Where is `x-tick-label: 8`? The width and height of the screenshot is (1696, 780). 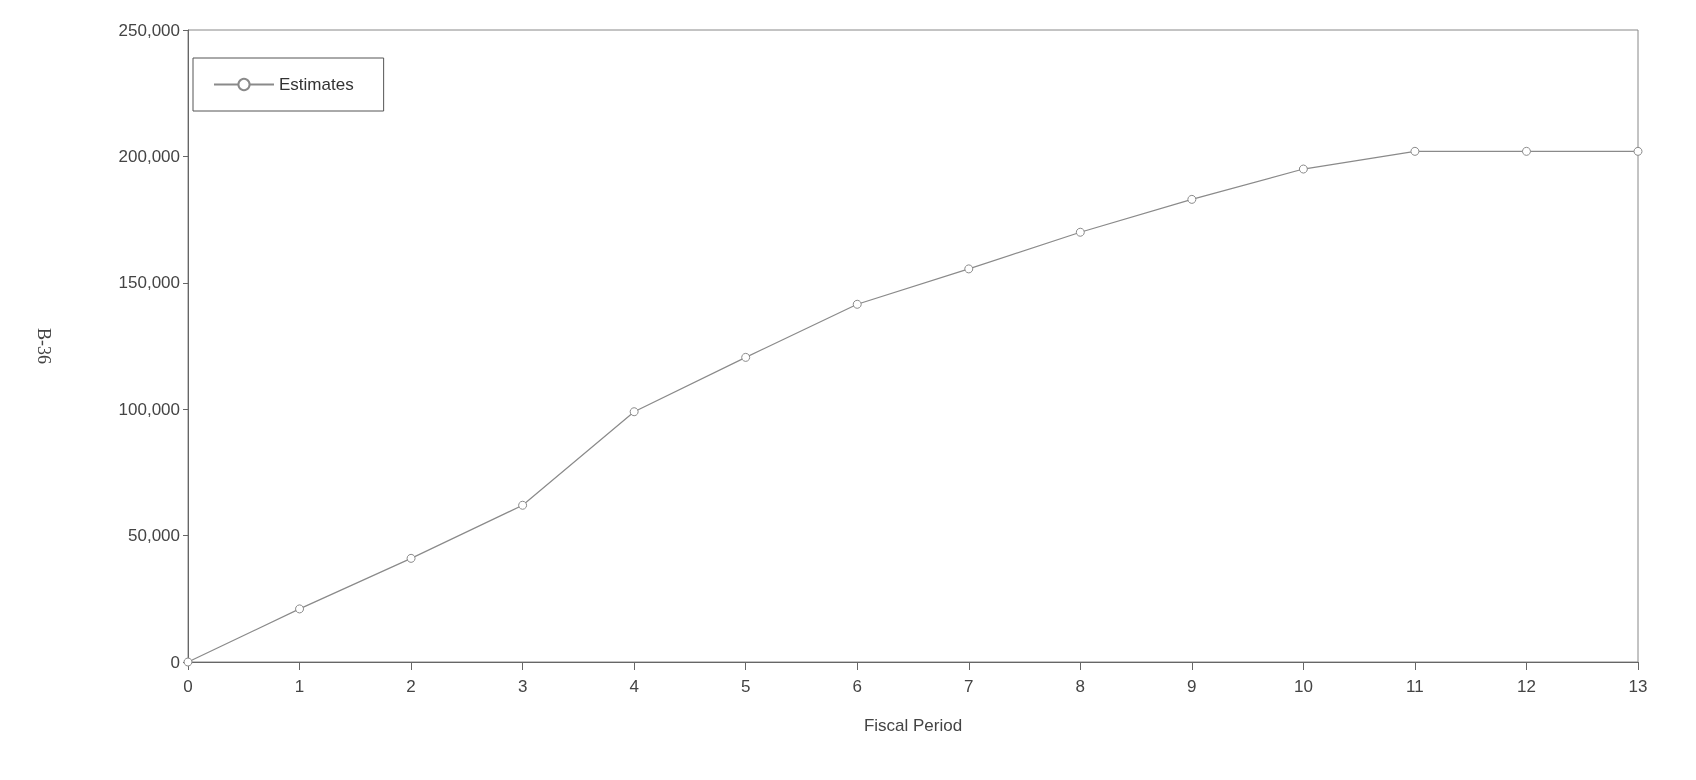 x-tick-label: 8 is located at coordinates (1080, 686).